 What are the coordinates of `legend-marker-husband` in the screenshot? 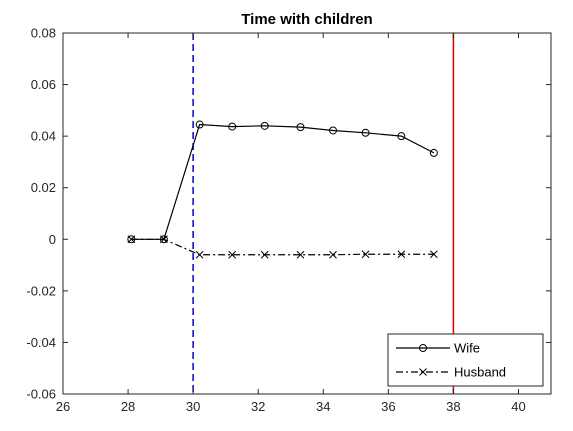 It's located at (423, 372).